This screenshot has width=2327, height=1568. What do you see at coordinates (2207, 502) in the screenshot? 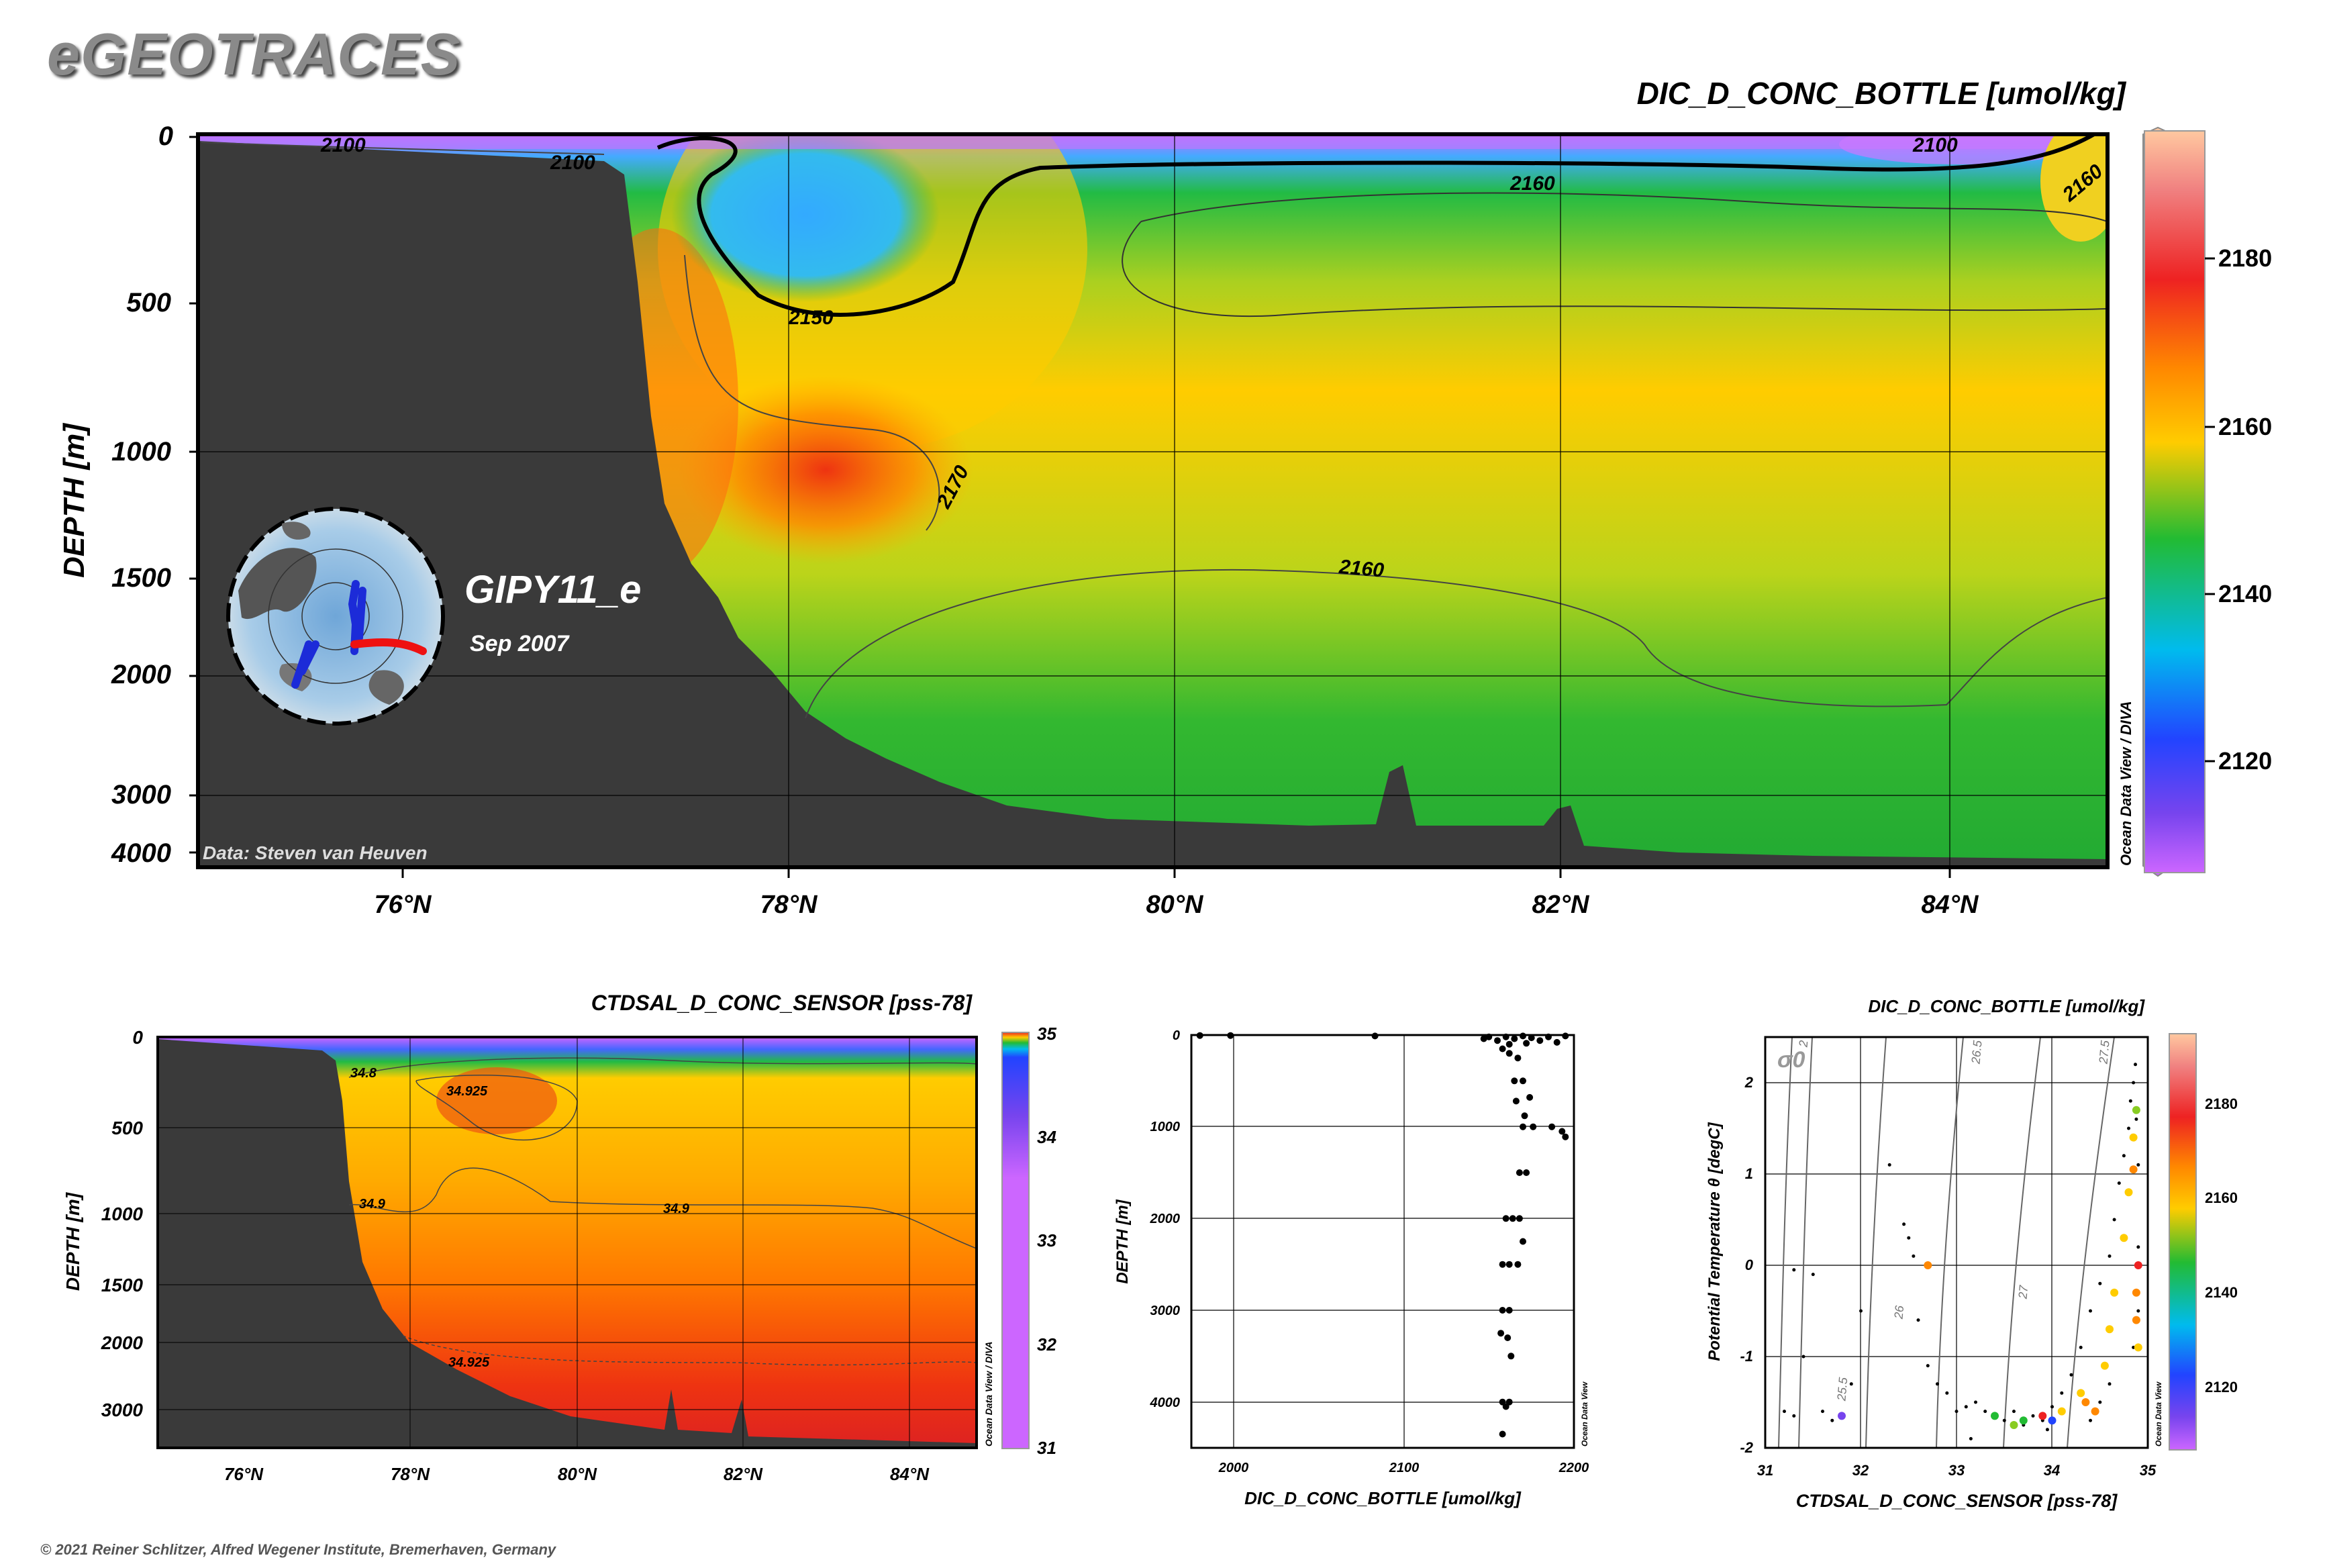
I see `dic-colorbar: 2180 2160 2140 2120` at bounding box center [2207, 502].